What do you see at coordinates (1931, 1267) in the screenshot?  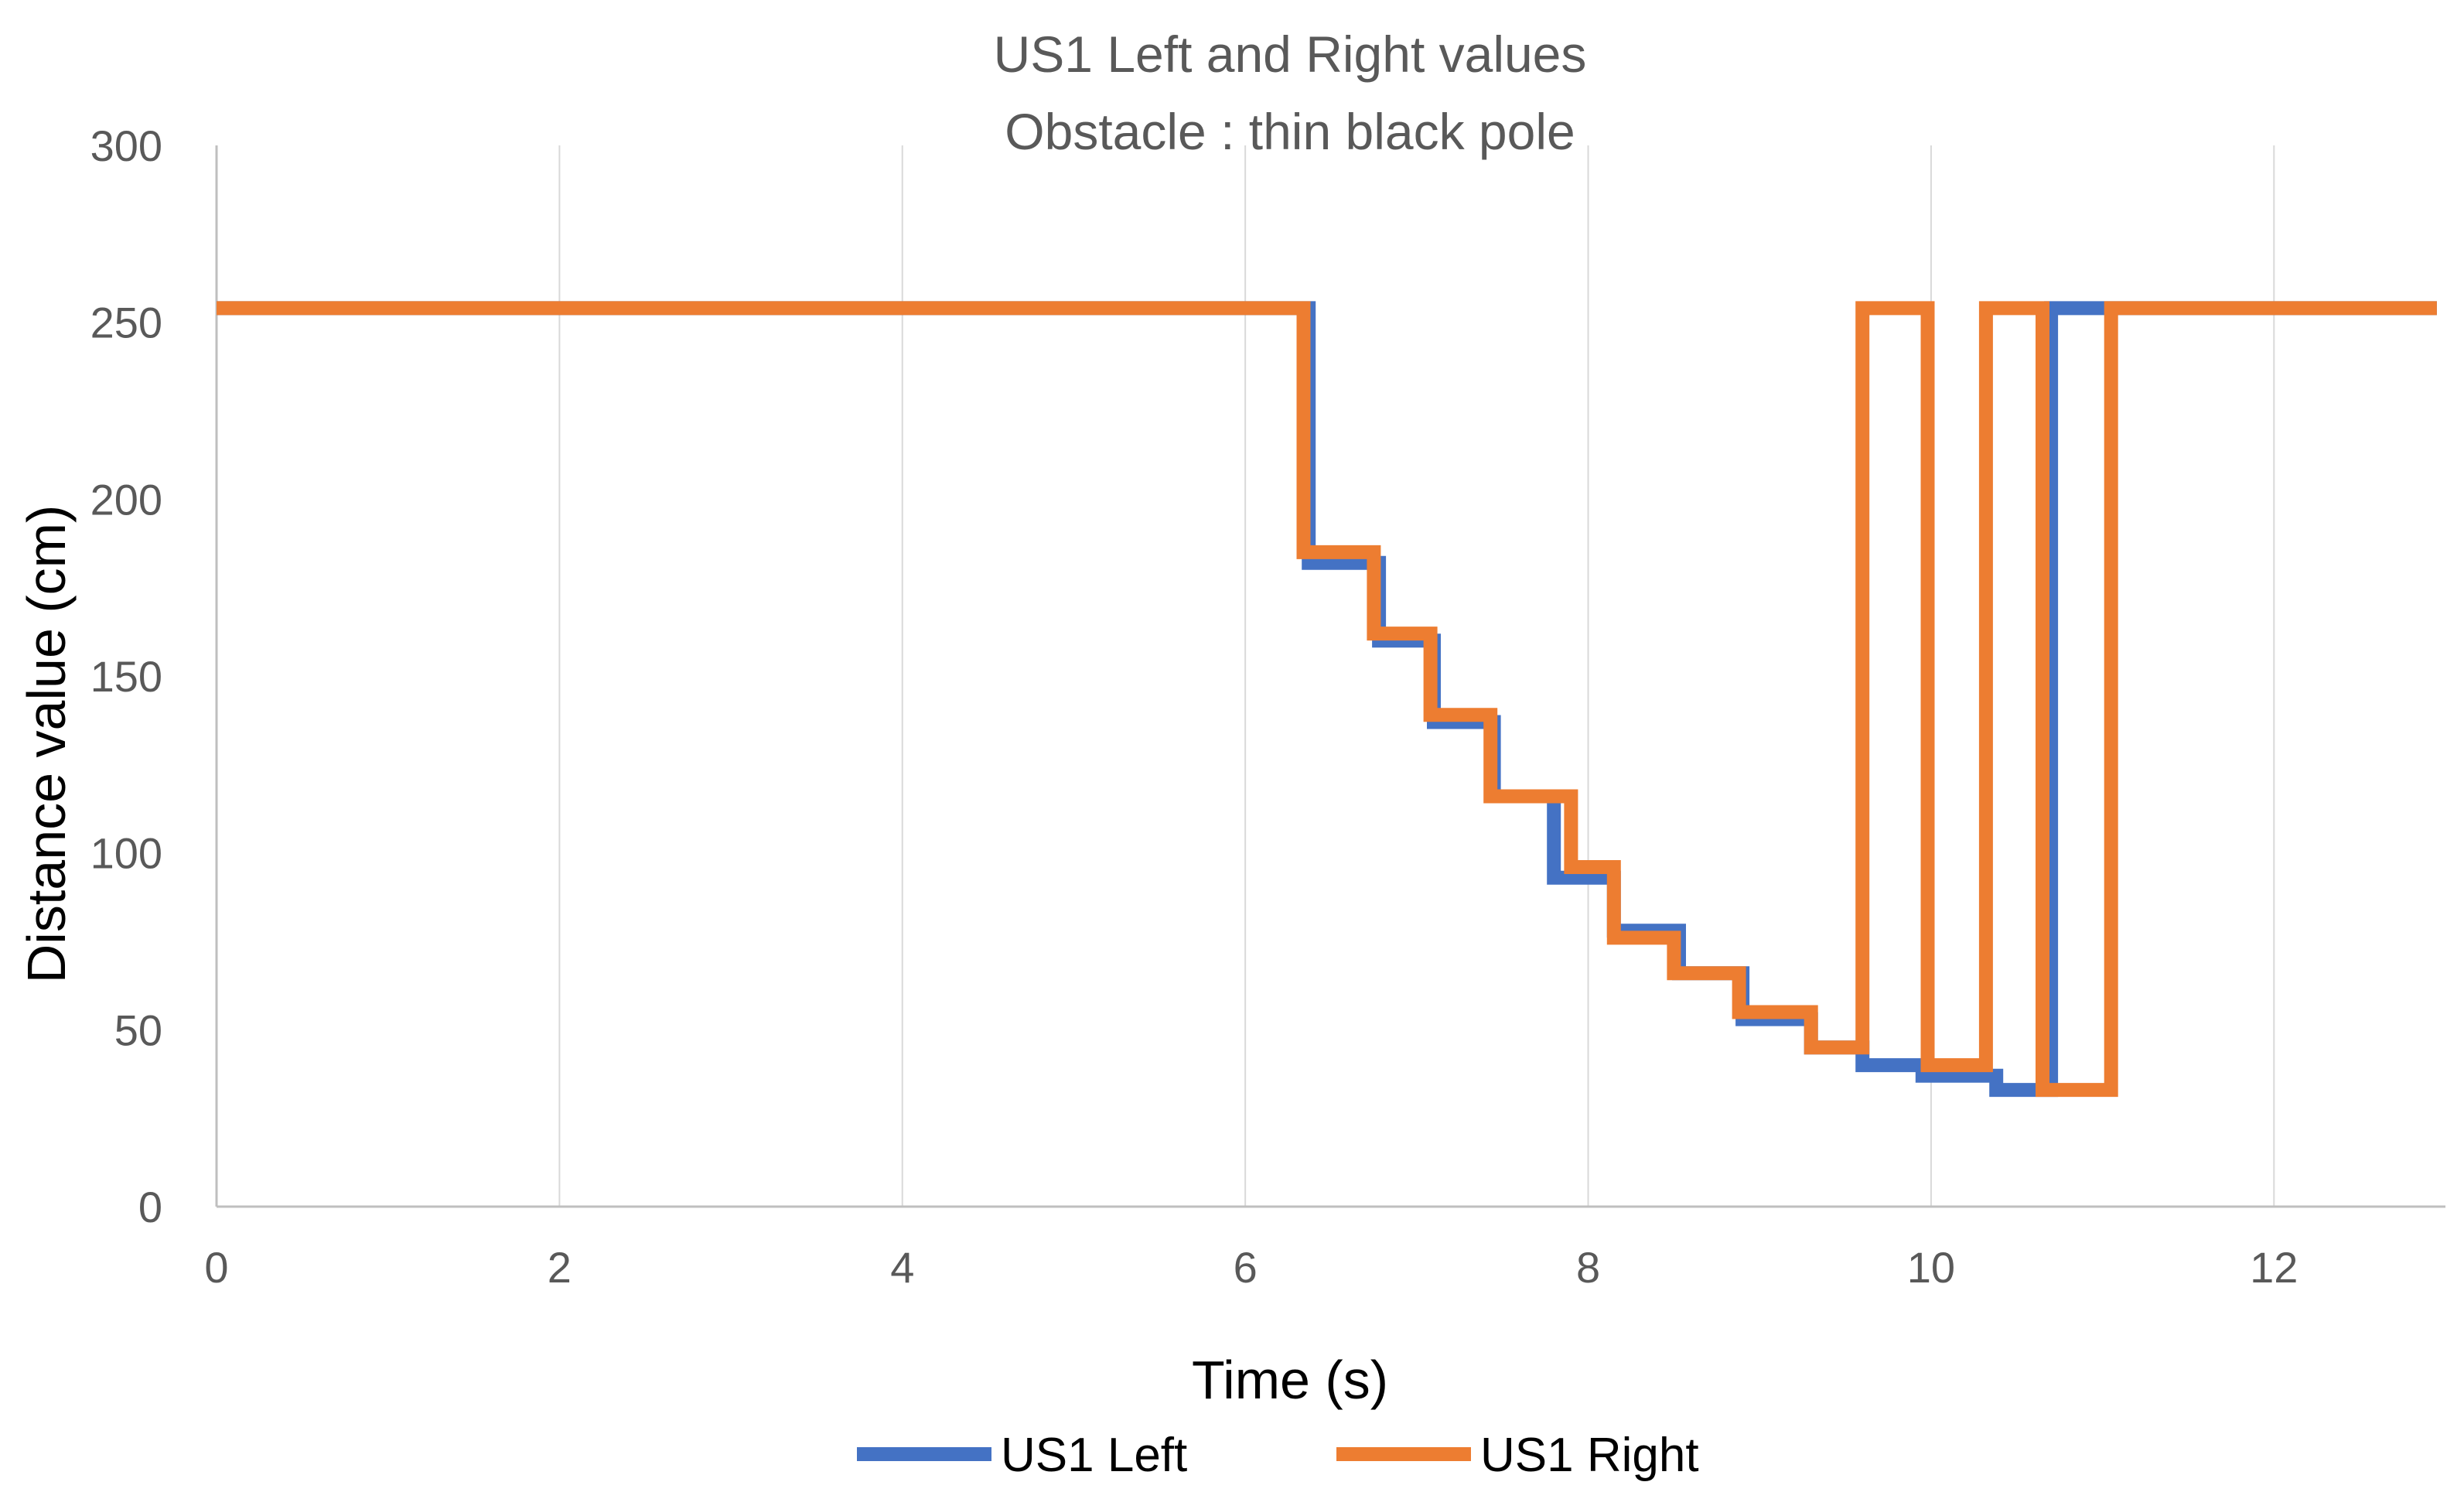 I see `x-tick-label: 10` at bounding box center [1931, 1267].